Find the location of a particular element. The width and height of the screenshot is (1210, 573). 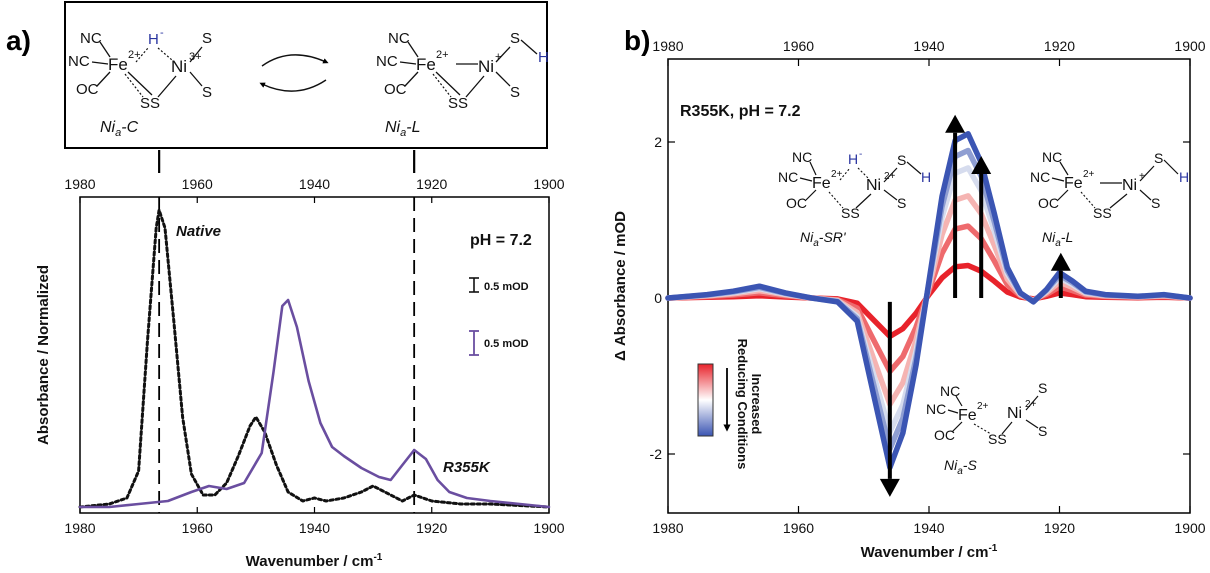

nia-c-caption: Nia-C is located at coordinates (119, 129).